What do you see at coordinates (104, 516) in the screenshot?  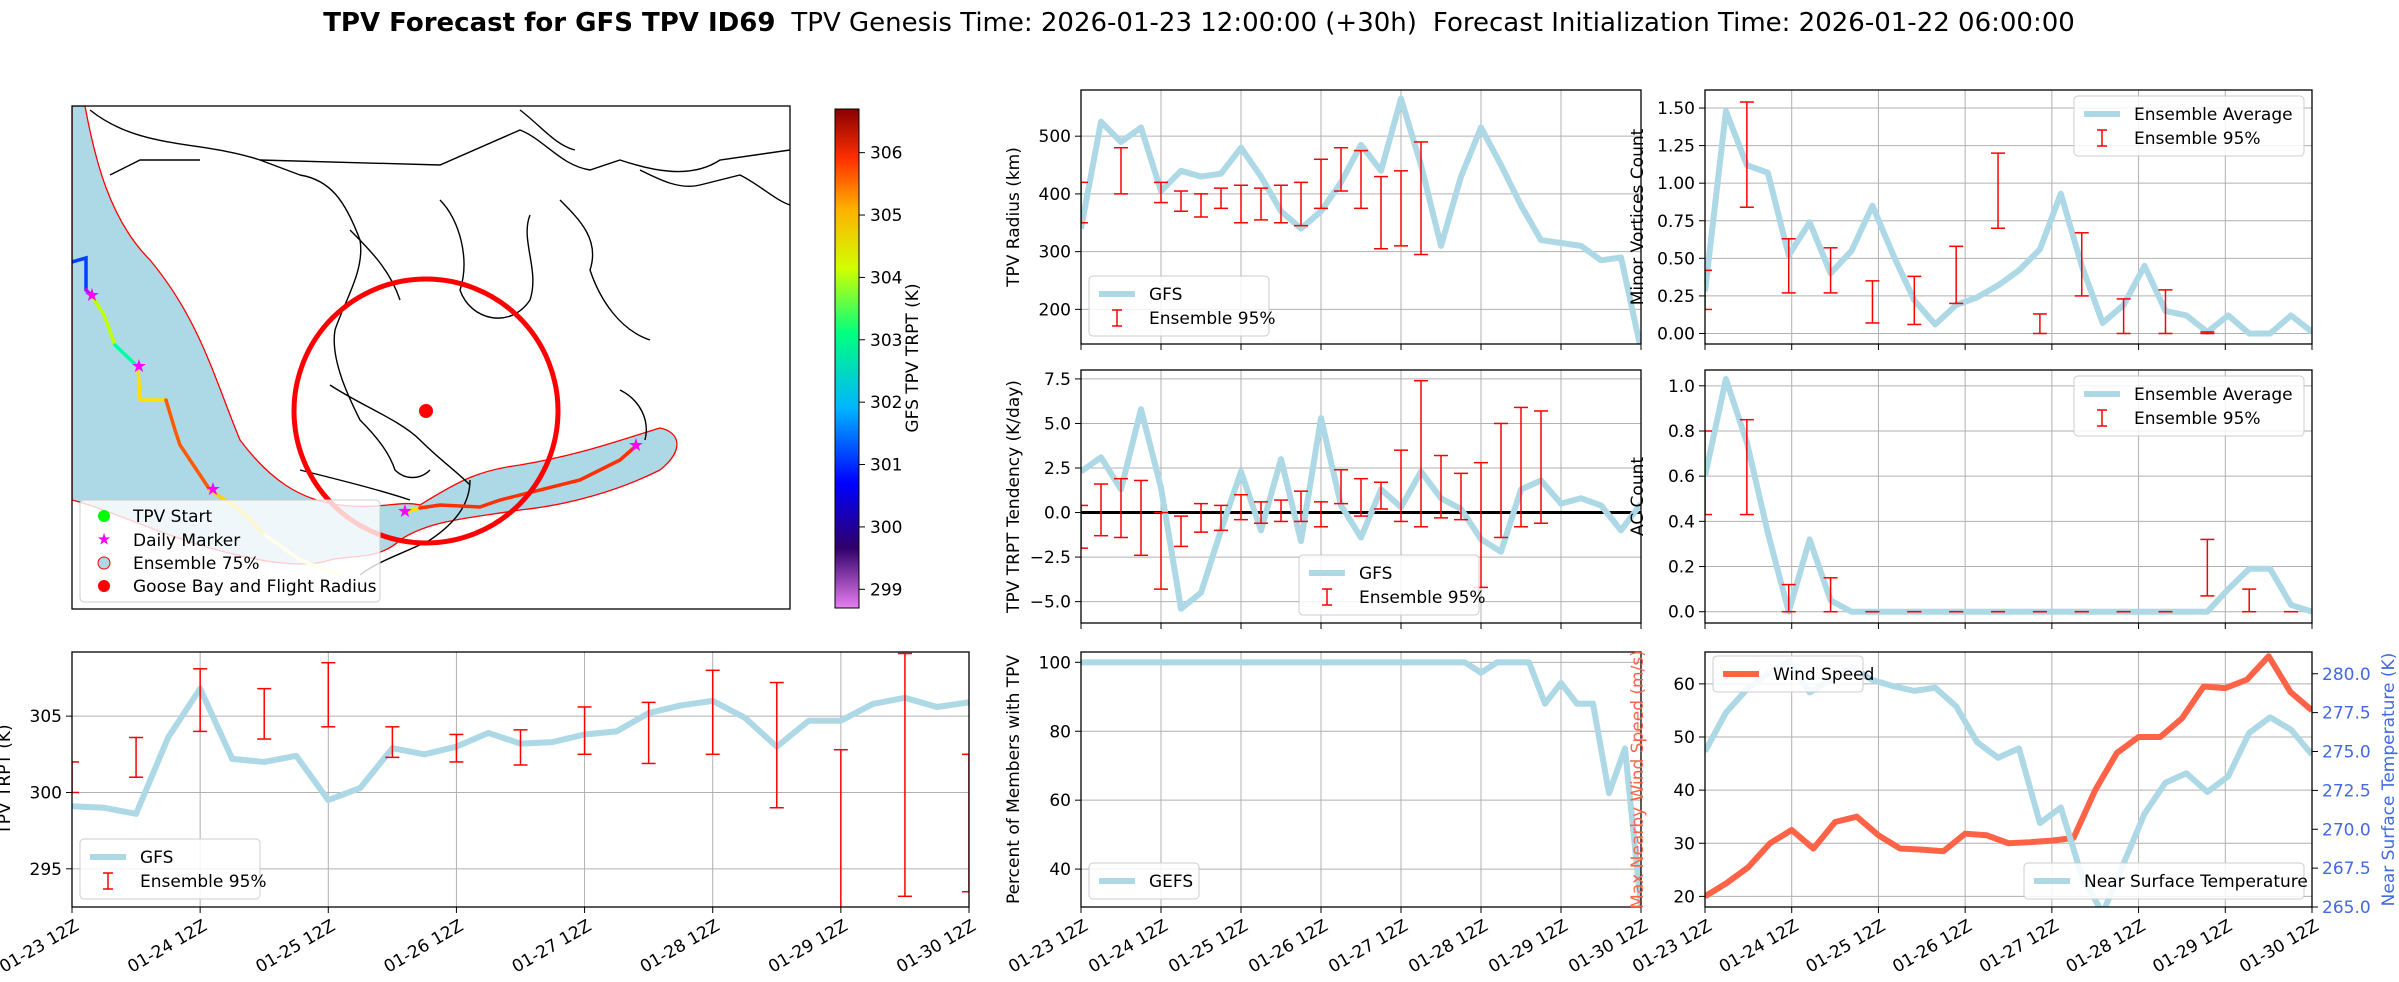 I see `tpv-start-icon` at bounding box center [104, 516].